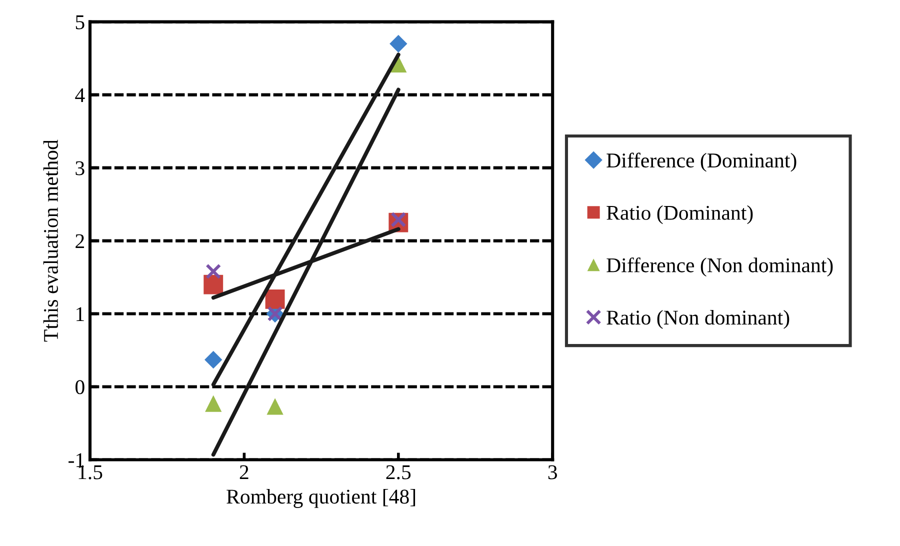 The width and height of the screenshot is (900, 546). Describe the element at coordinates (244, 472) in the screenshot. I see `x-tick-label: 2` at that location.